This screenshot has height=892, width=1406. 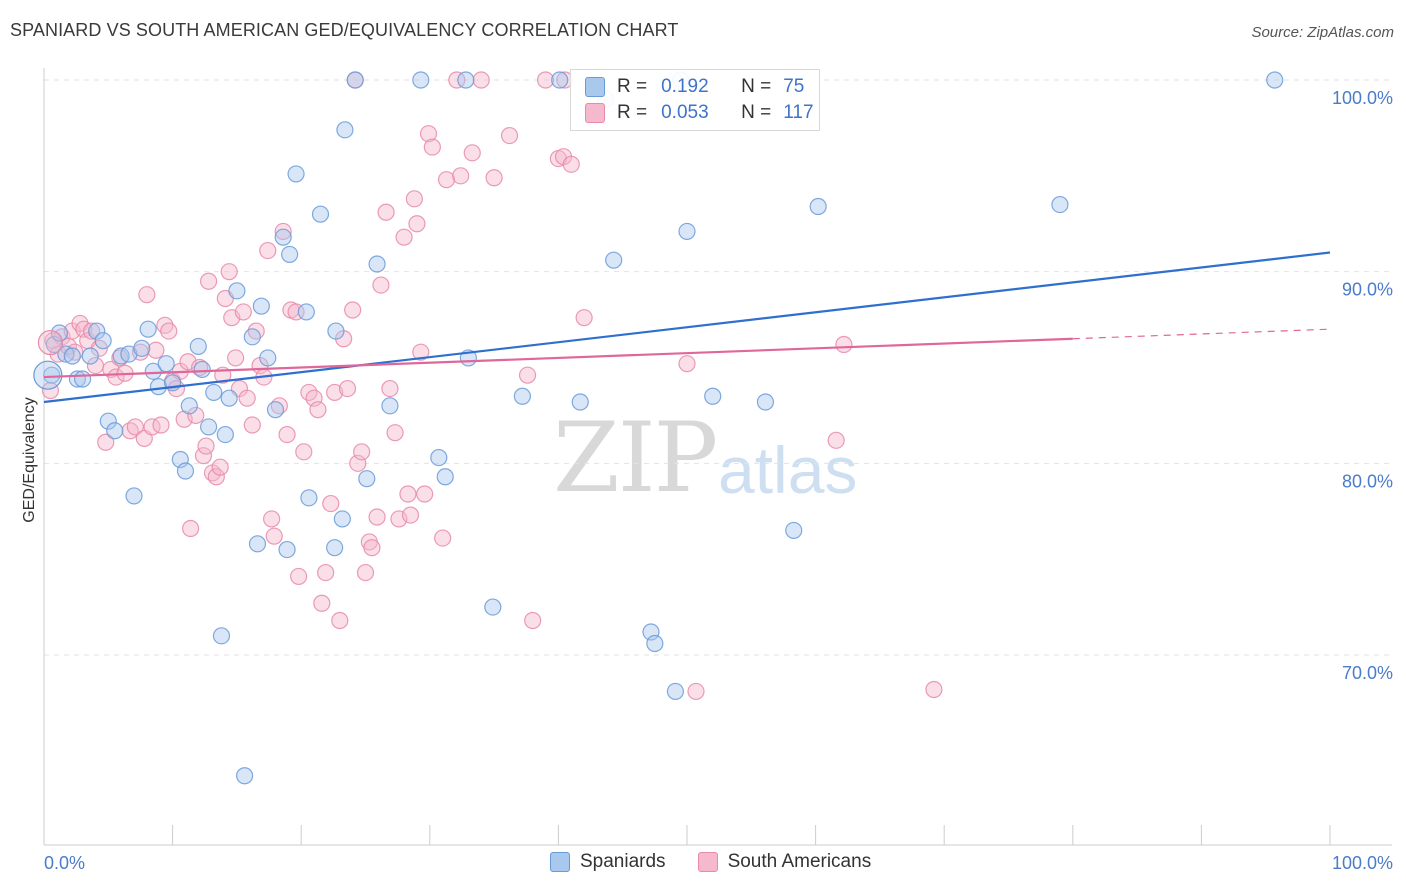 What do you see at coordinates (788, 470) in the screenshot?
I see `watermark-atlas: atlas` at bounding box center [788, 470].